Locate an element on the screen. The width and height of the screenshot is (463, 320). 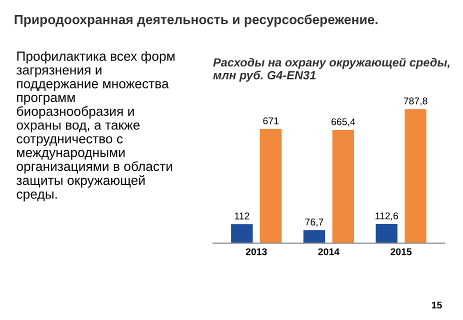
data-label: 787,8 is located at coordinates (416, 102).